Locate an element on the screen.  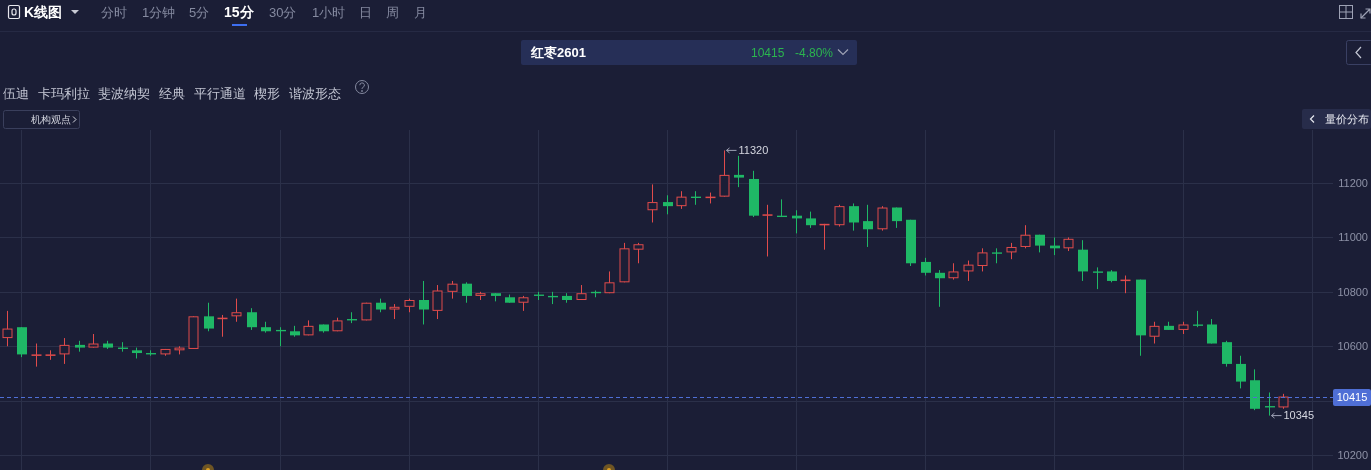
text: 平行通道 is located at coordinates (220, 93).